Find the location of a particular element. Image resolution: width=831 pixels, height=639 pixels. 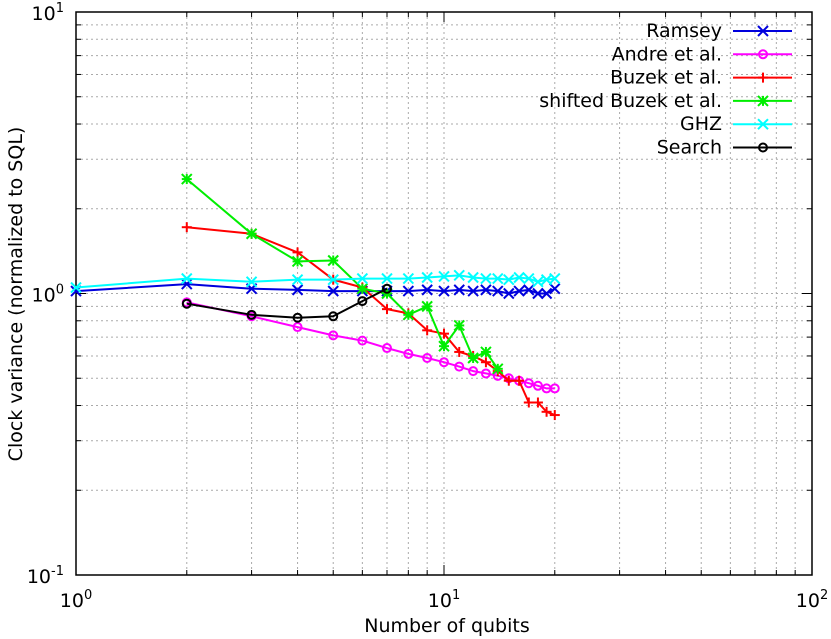

x-axis-label: Number of qubits is located at coordinates (447, 626).